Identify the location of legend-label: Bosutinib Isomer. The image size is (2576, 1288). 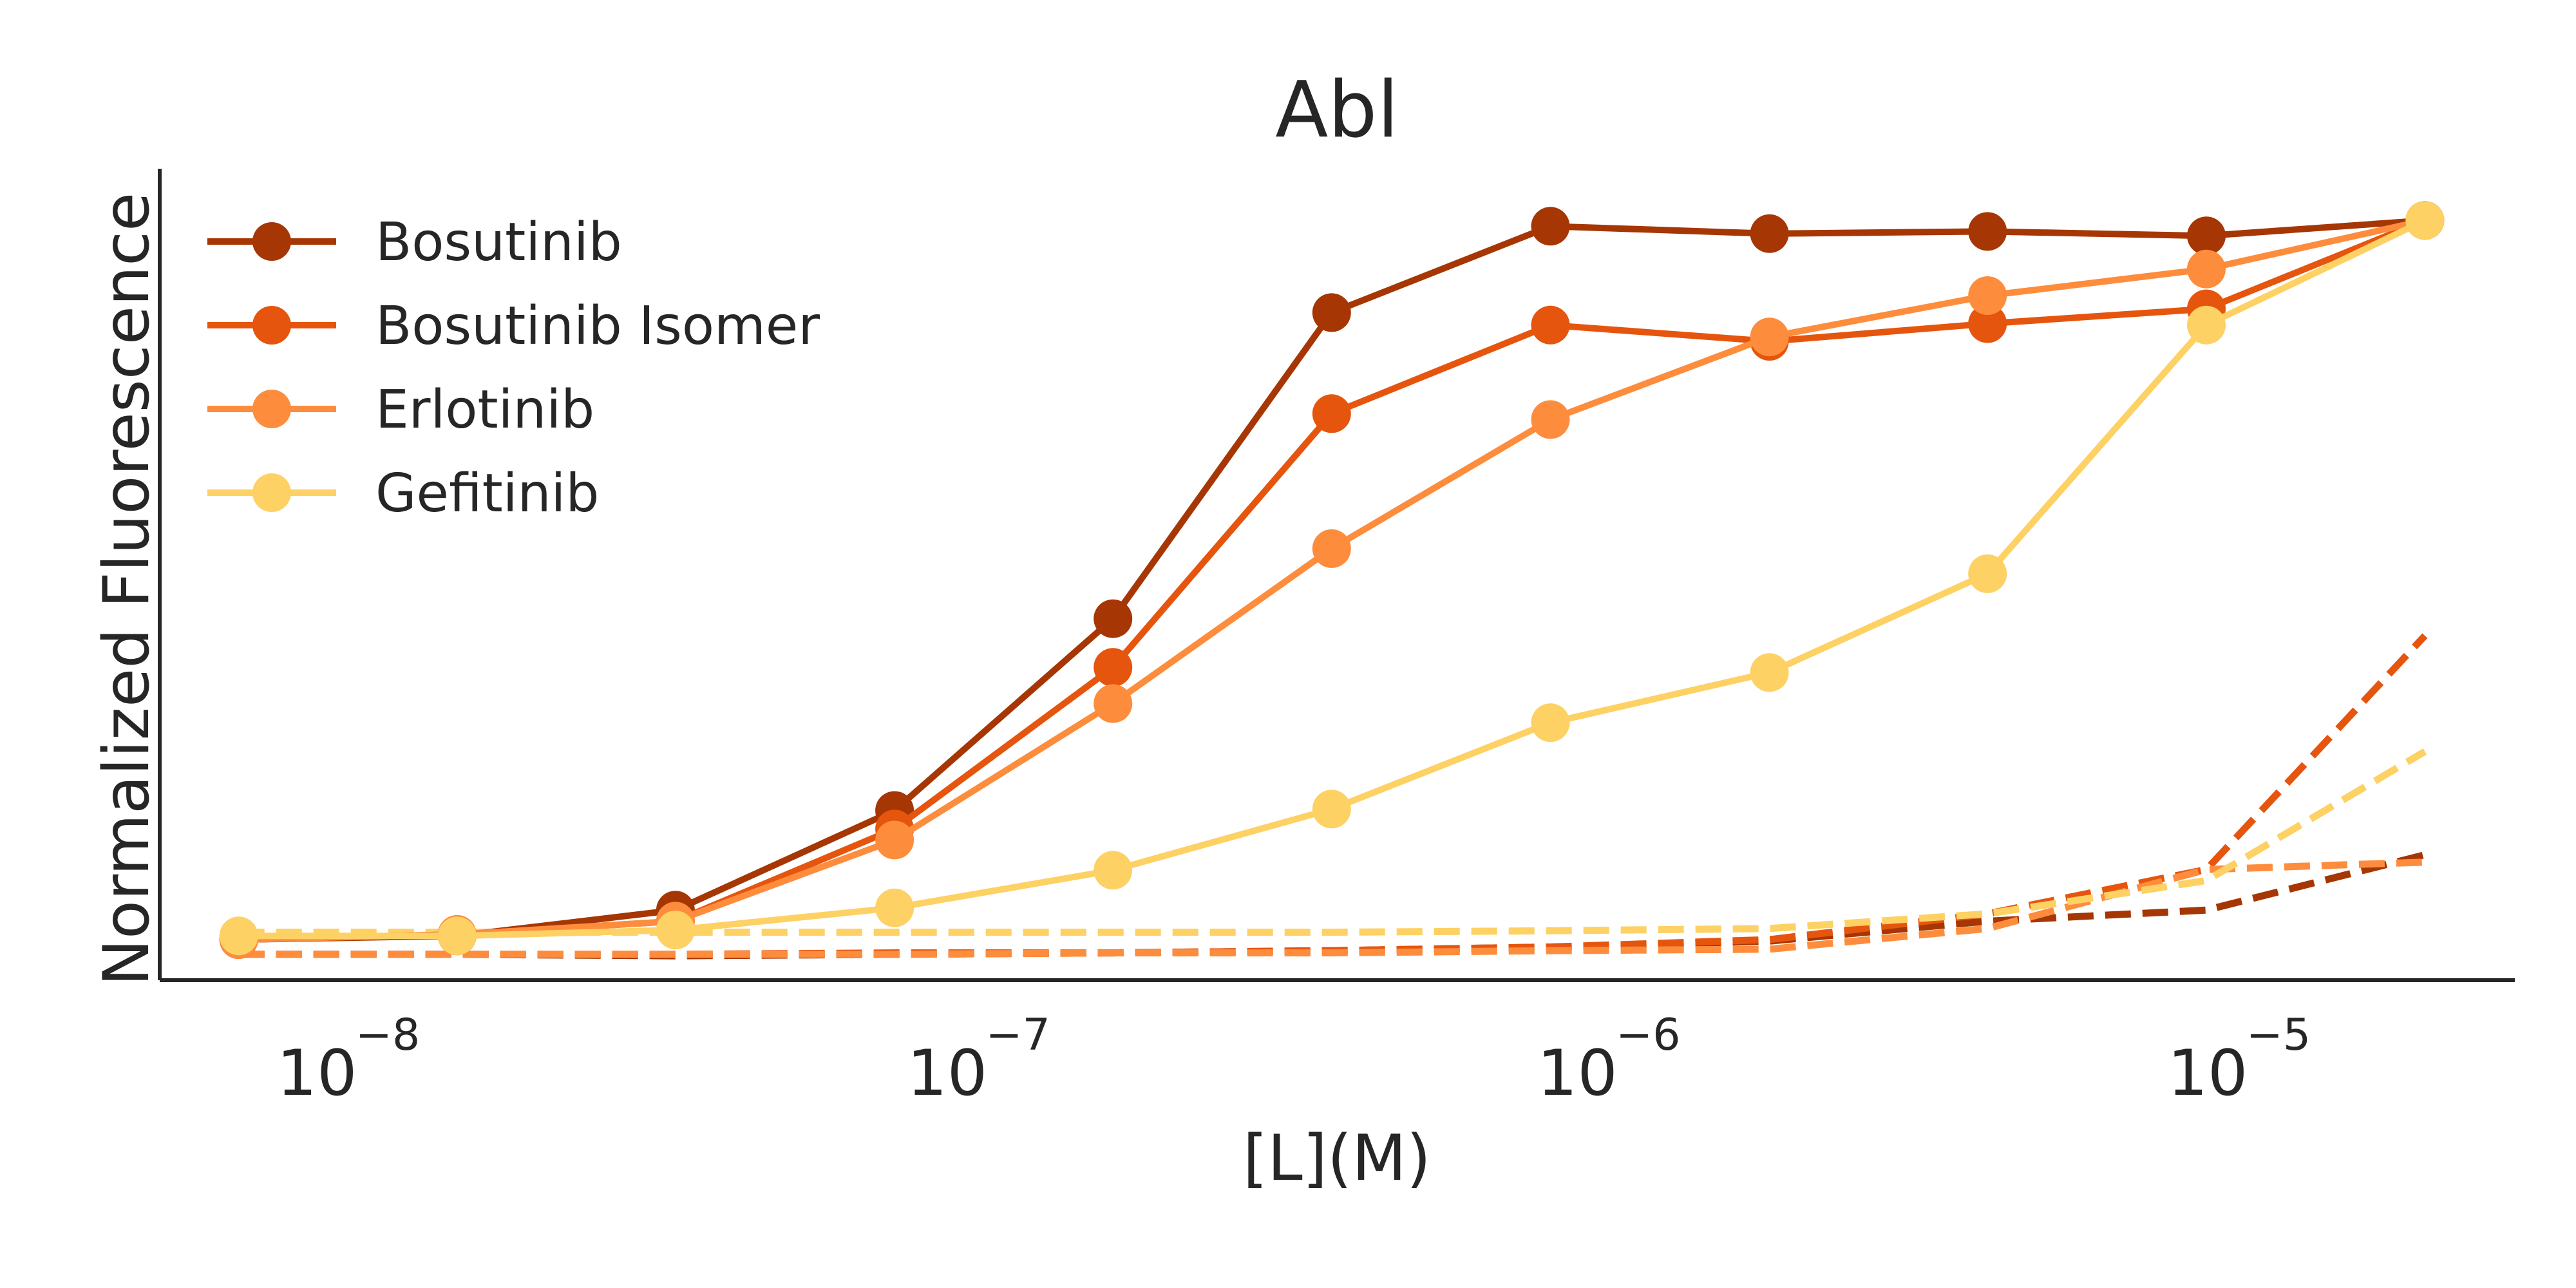
(597, 326).